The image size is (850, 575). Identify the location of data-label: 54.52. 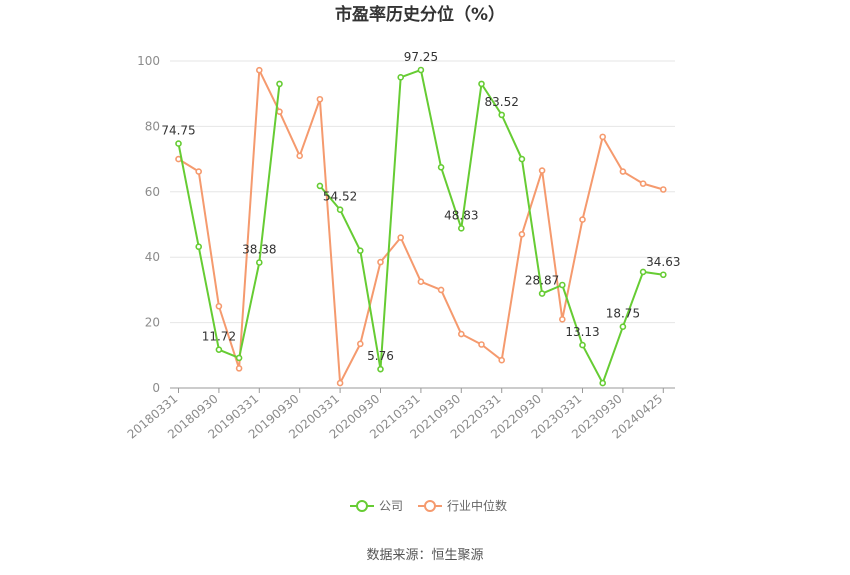
(340, 197).